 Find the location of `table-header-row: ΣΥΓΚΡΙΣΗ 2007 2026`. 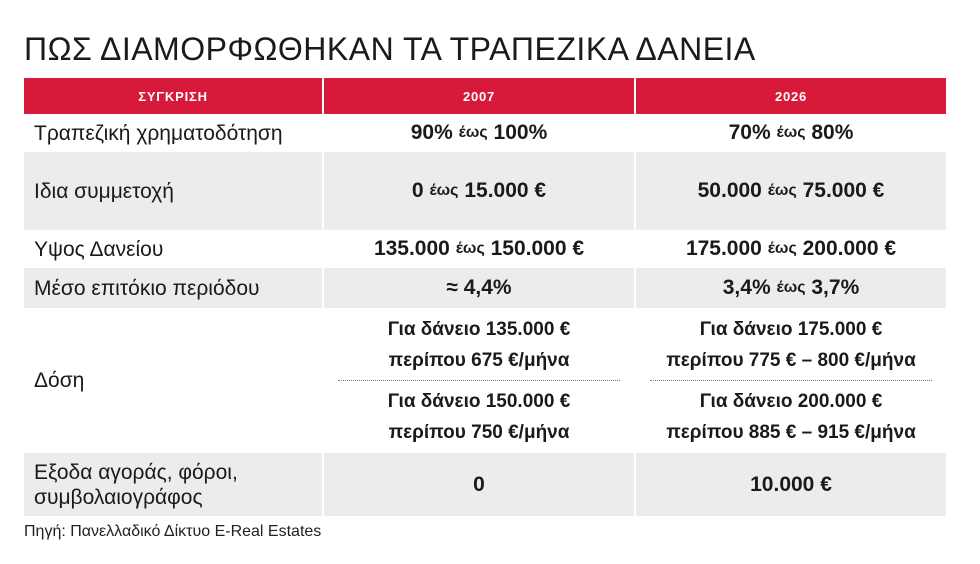

table-header-row: ΣΥΓΚΡΙΣΗ 2007 2026 is located at coordinates (485, 96).